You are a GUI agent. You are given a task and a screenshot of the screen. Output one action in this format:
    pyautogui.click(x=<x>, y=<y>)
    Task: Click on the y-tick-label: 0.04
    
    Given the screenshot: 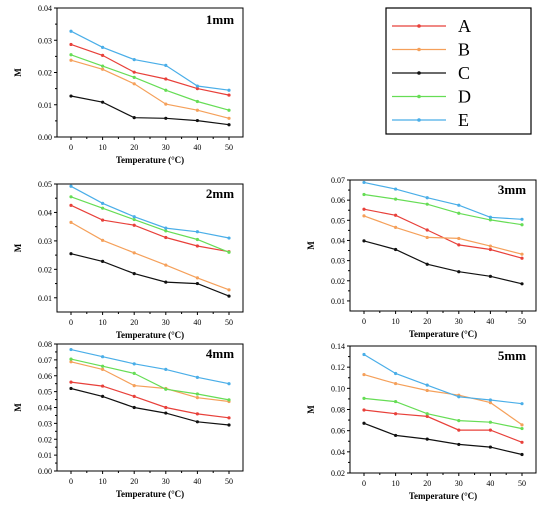 What is the action you would take?
    pyautogui.click(x=45, y=408)
    